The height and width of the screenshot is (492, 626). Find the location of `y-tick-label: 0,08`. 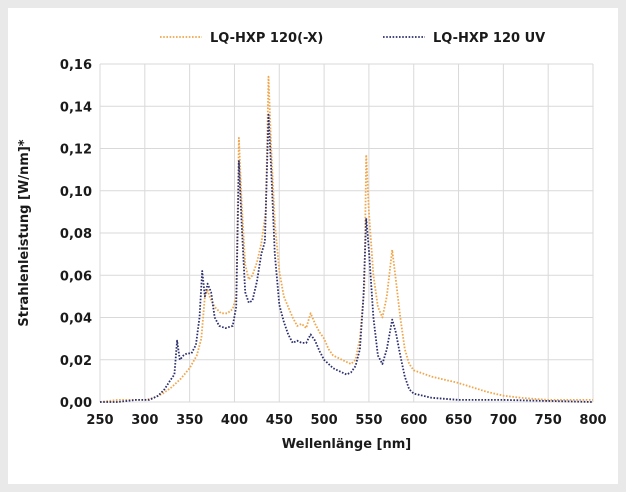

y-tick-label: 0,08 is located at coordinates (76, 234).